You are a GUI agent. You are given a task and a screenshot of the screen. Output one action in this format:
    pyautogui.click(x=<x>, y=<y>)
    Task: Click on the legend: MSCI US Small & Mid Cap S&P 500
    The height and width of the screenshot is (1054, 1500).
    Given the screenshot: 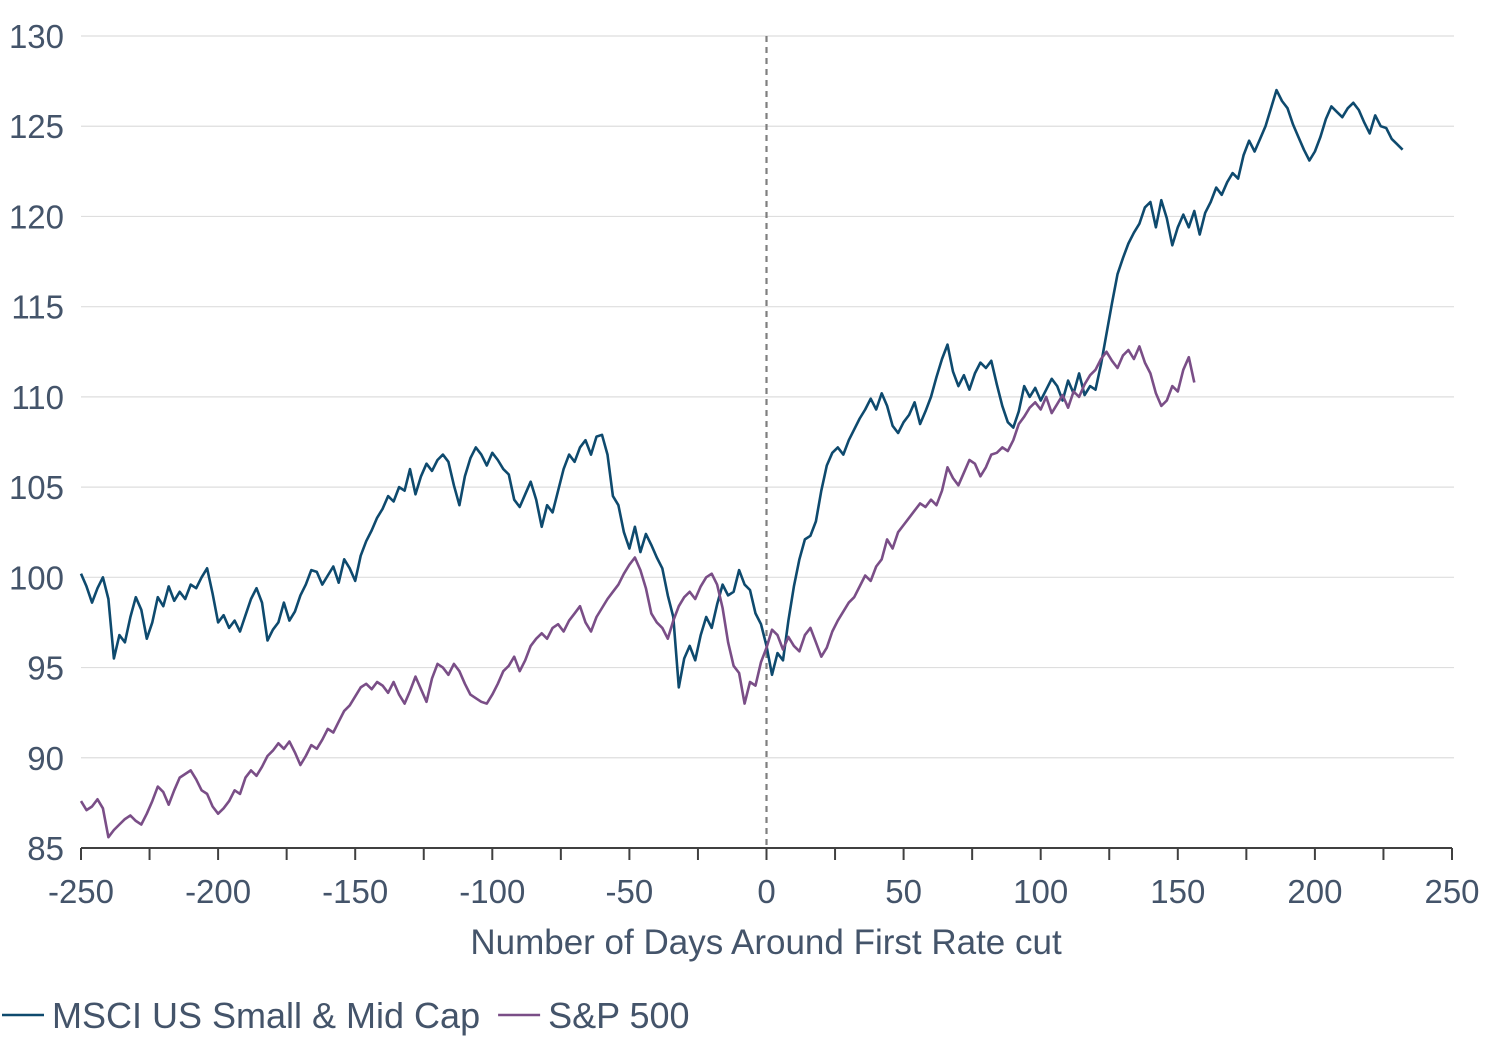 What is the action you would take?
    pyautogui.click(x=346, y=1015)
    